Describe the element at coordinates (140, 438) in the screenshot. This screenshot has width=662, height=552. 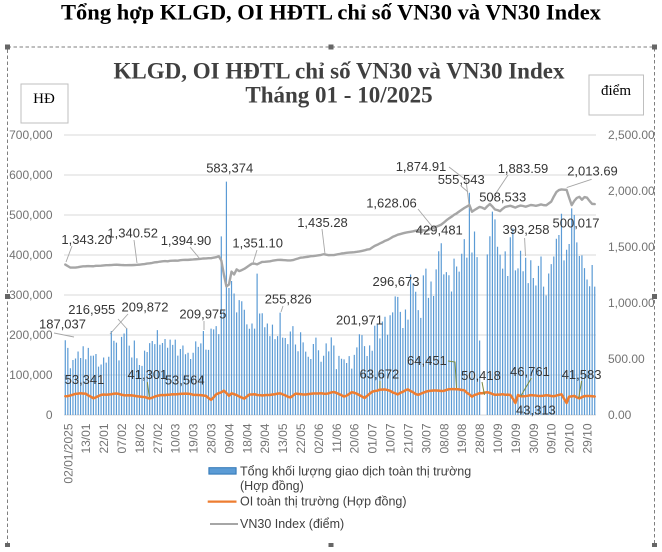
I see `svg-text: 18/02` at that location.